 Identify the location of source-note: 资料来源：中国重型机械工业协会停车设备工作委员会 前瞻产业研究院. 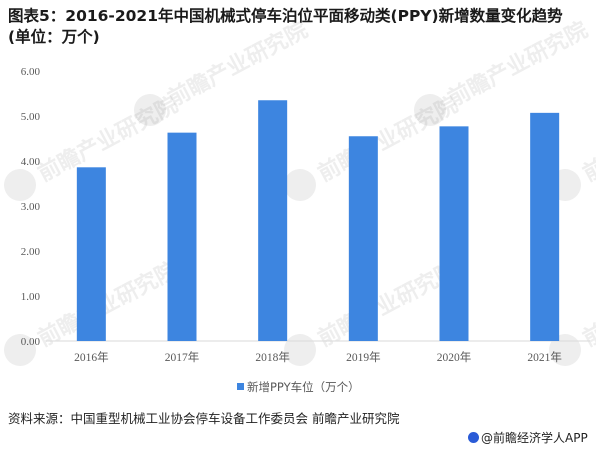
(204, 418).